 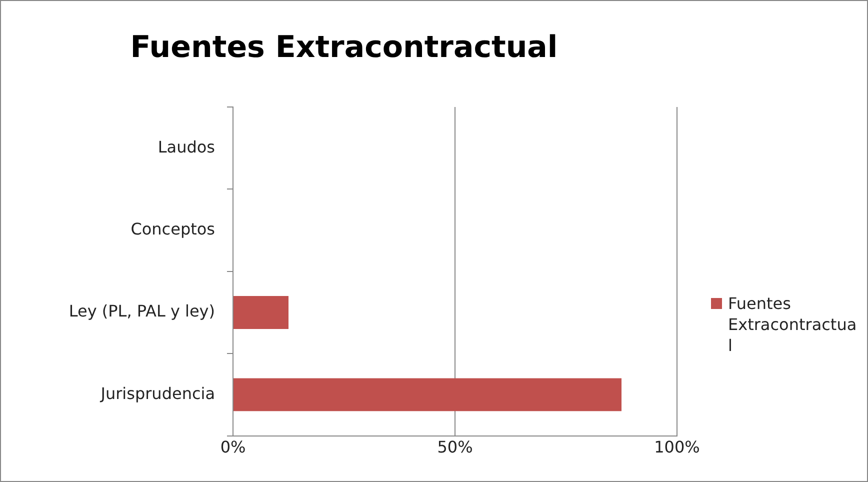 What do you see at coordinates (186, 146) in the screenshot?
I see `y-tick-label: Laudos` at bounding box center [186, 146].